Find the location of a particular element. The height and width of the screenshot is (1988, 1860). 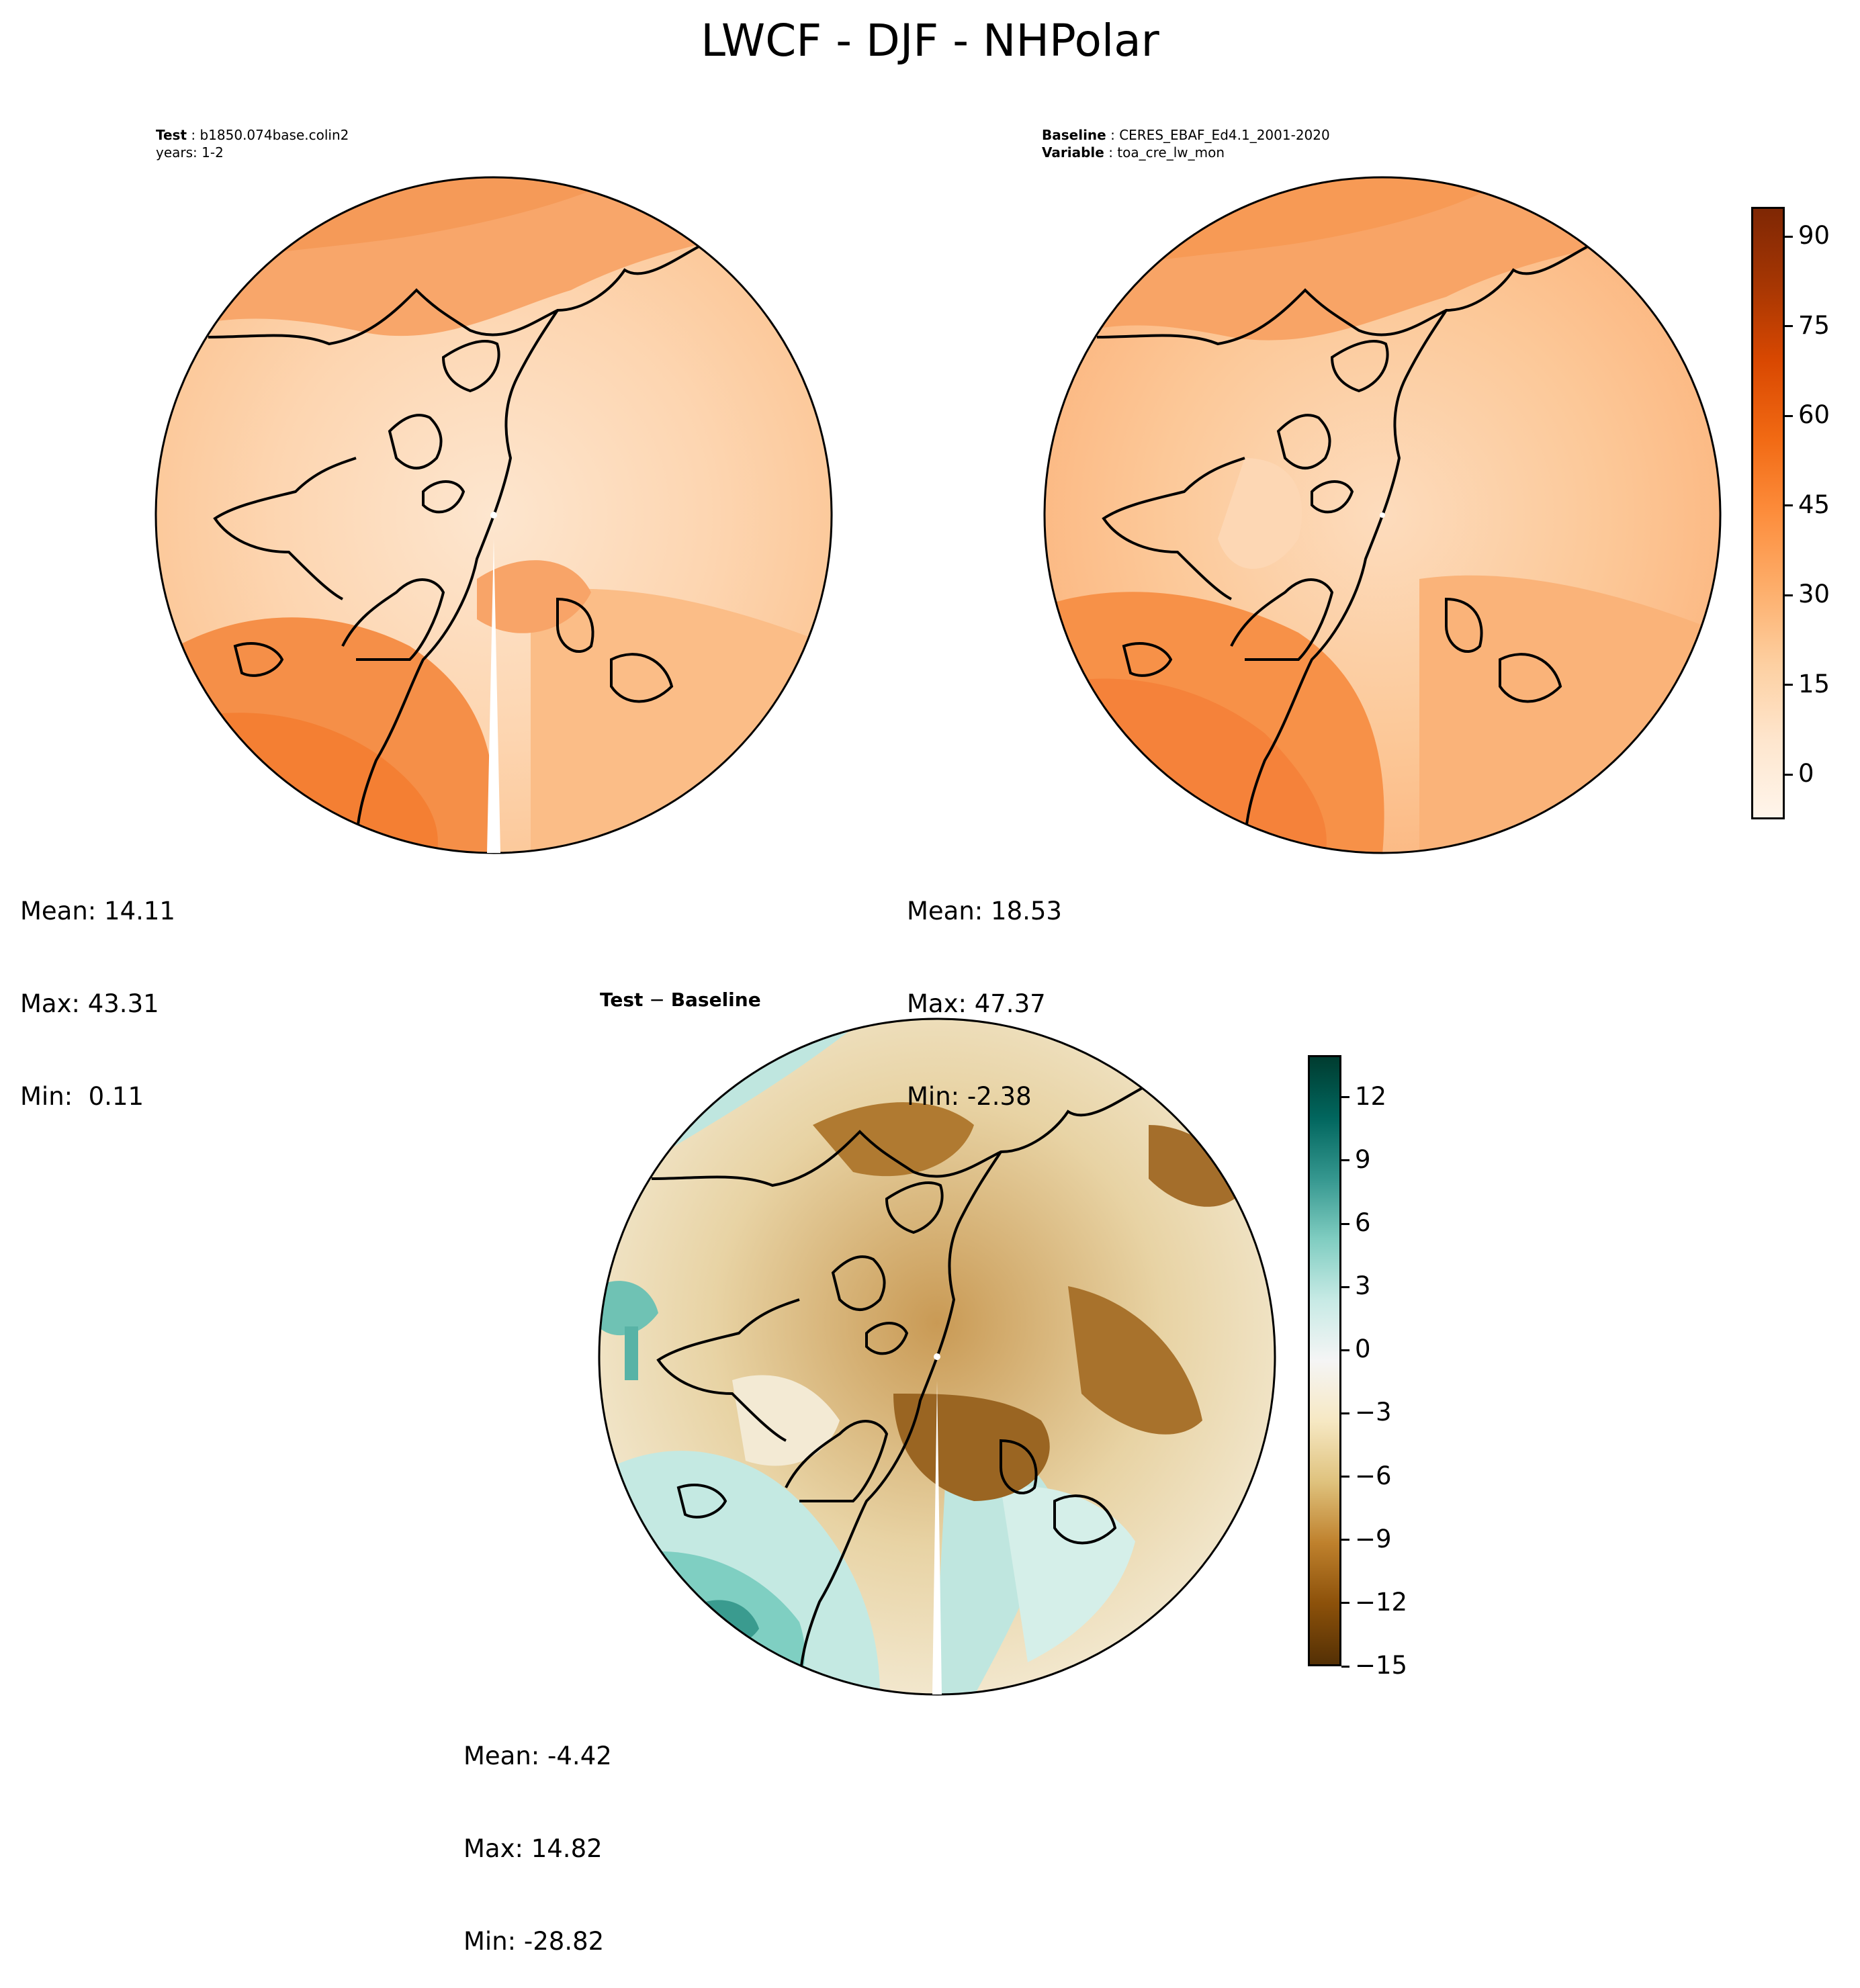

baseline-max: Max: 47.37 is located at coordinates (976, 1003).